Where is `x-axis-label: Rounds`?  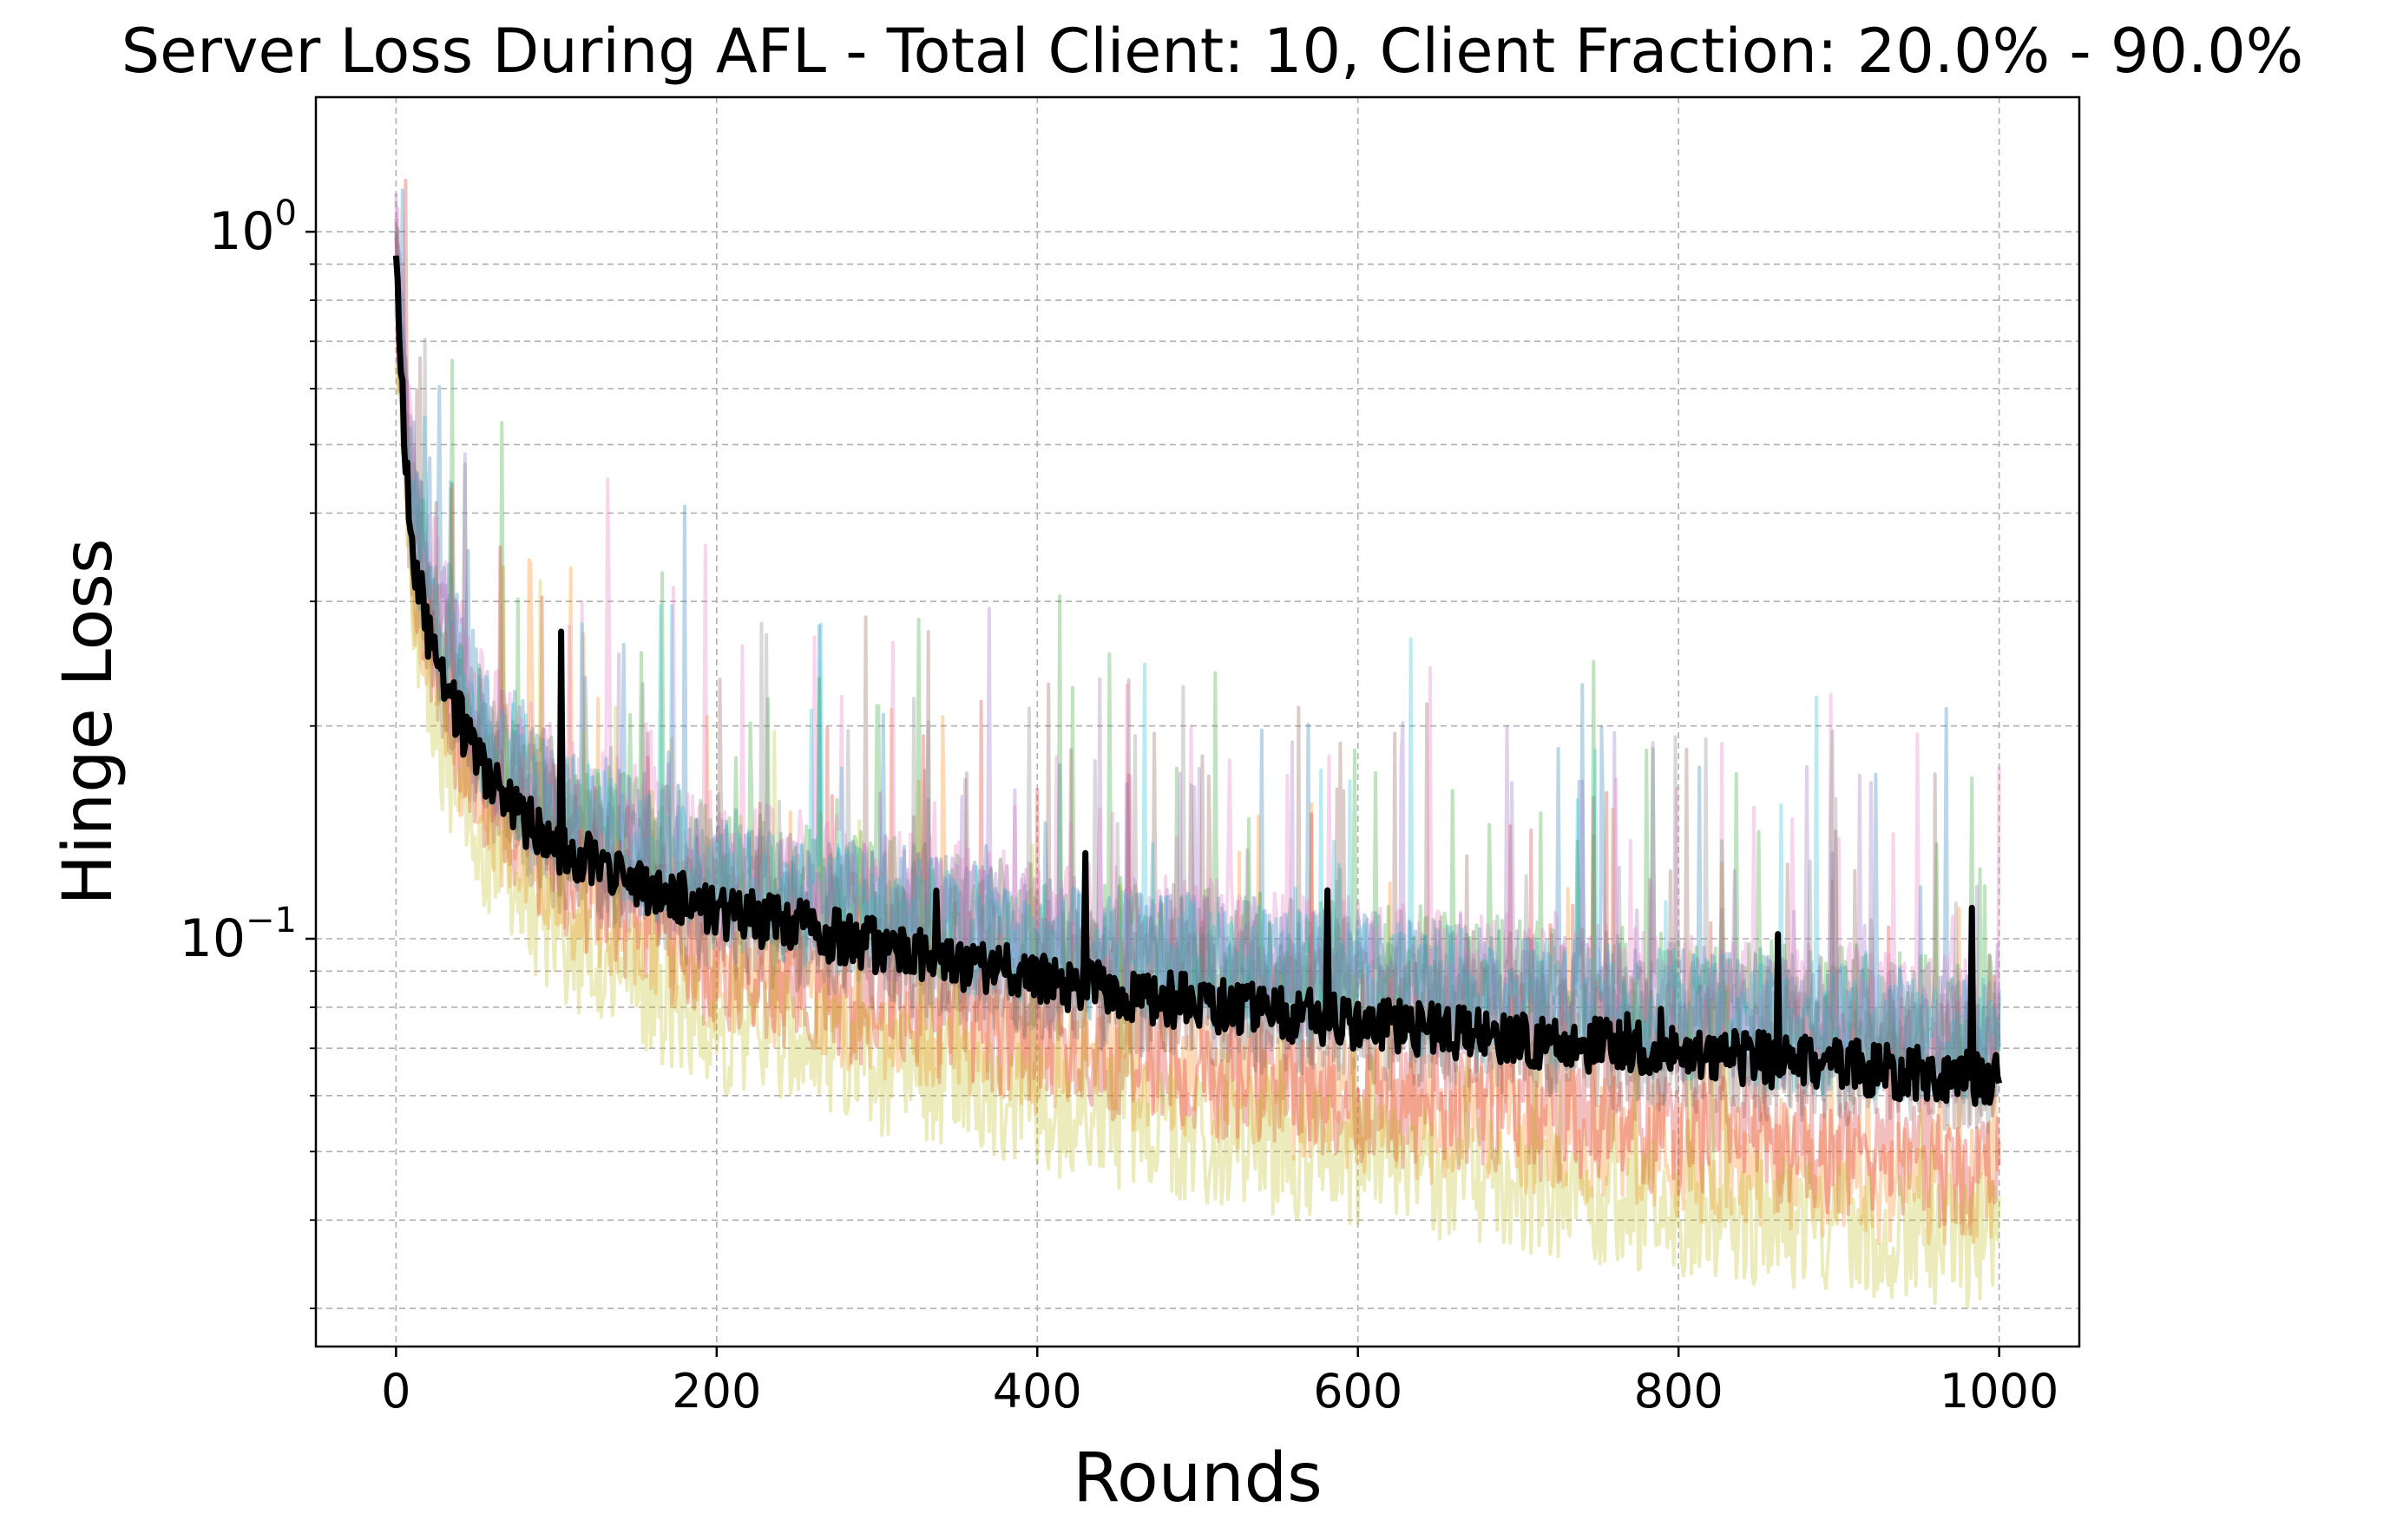
x-axis-label: Rounds is located at coordinates (1197, 1478).